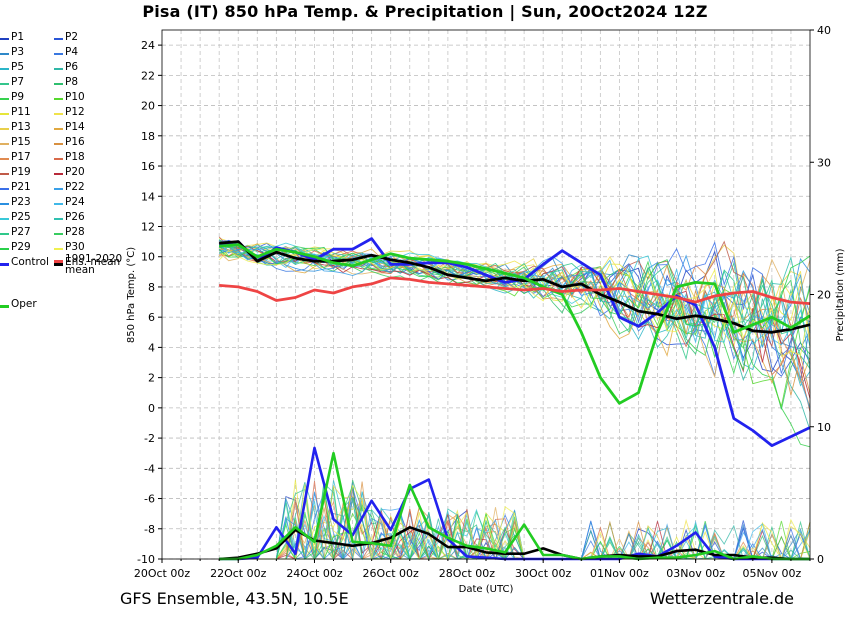 The image size is (850, 620). Describe the element at coordinates (18, 37) in the screenshot. I see `legend-label: P1` at that location.